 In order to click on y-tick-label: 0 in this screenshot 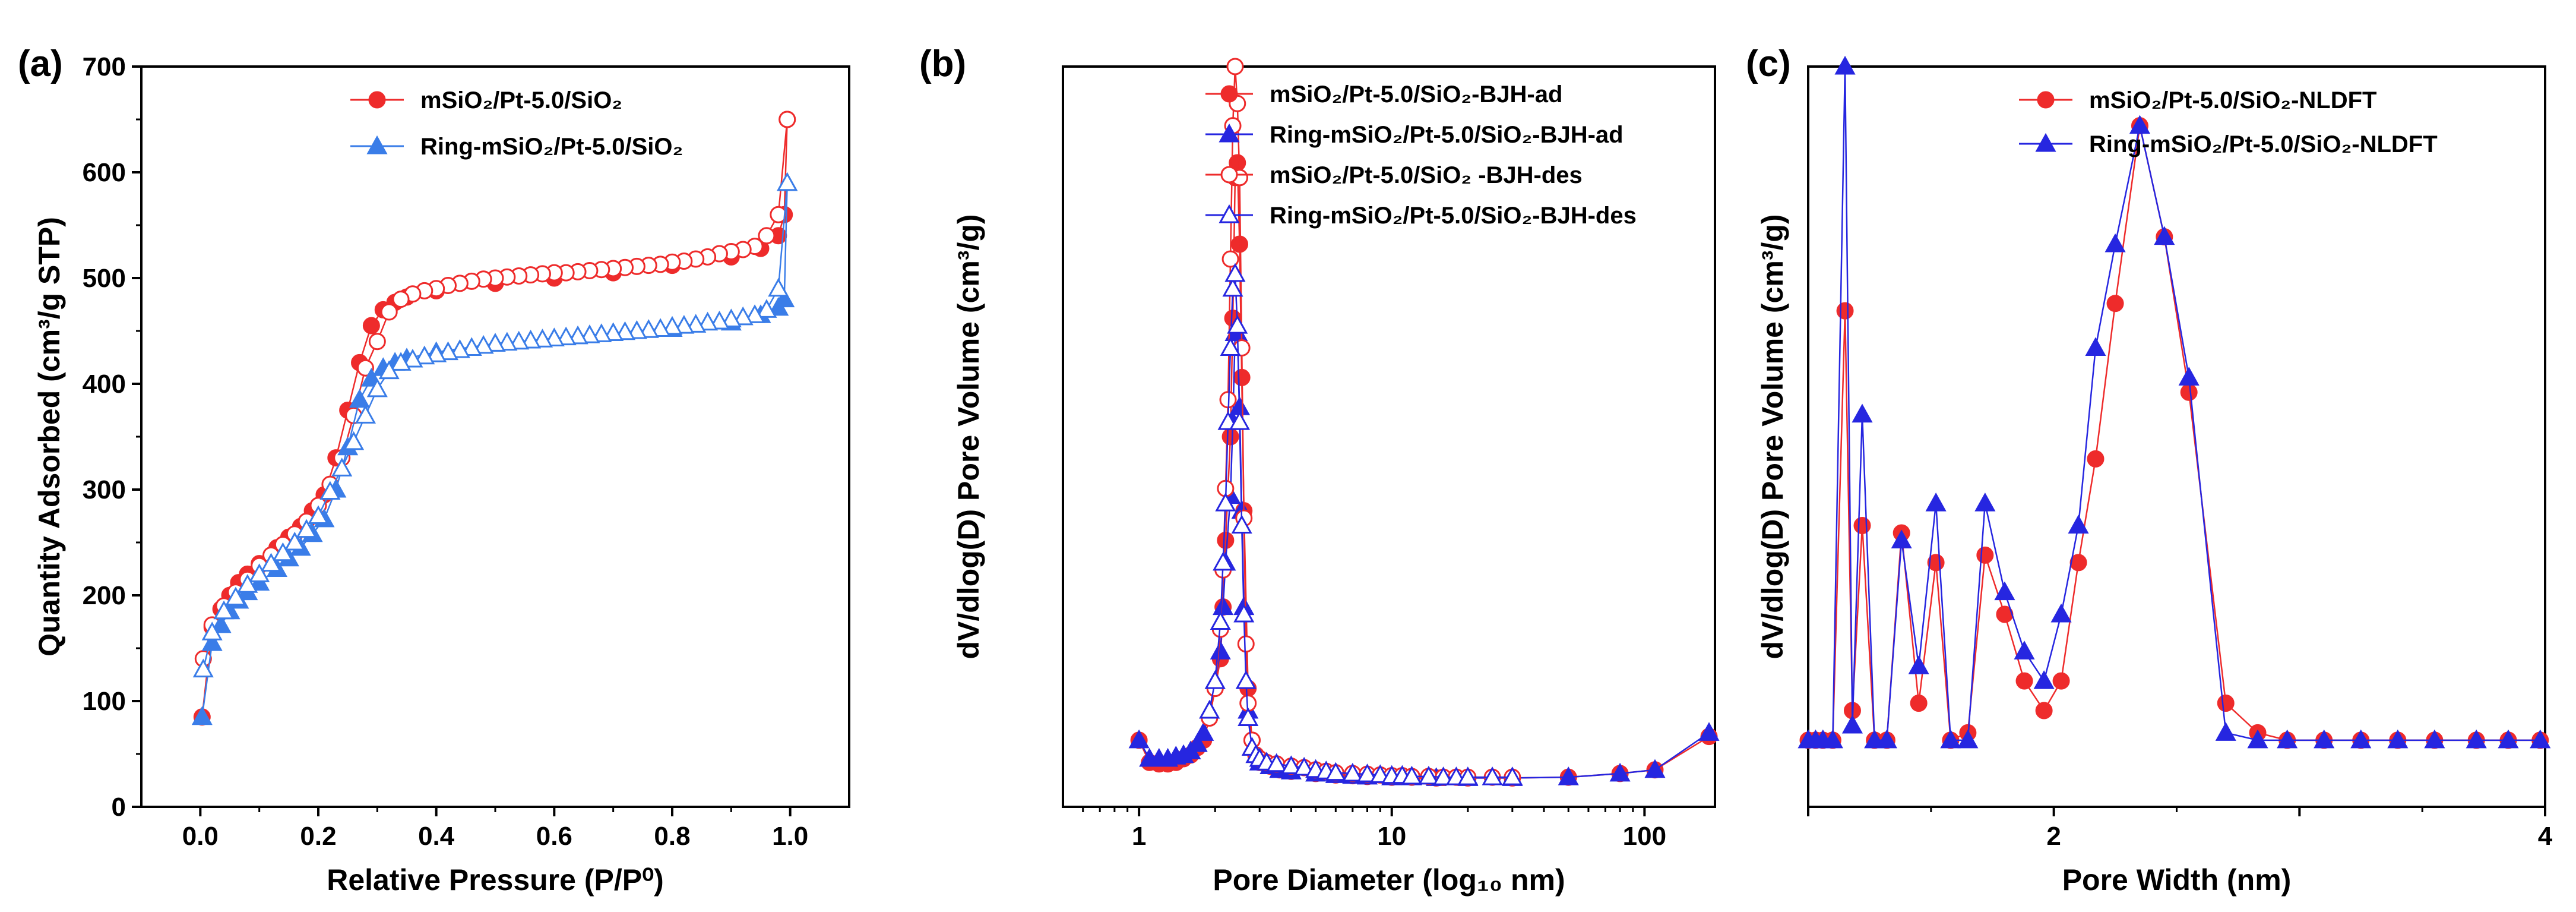, I will do `click(119, 808)`.